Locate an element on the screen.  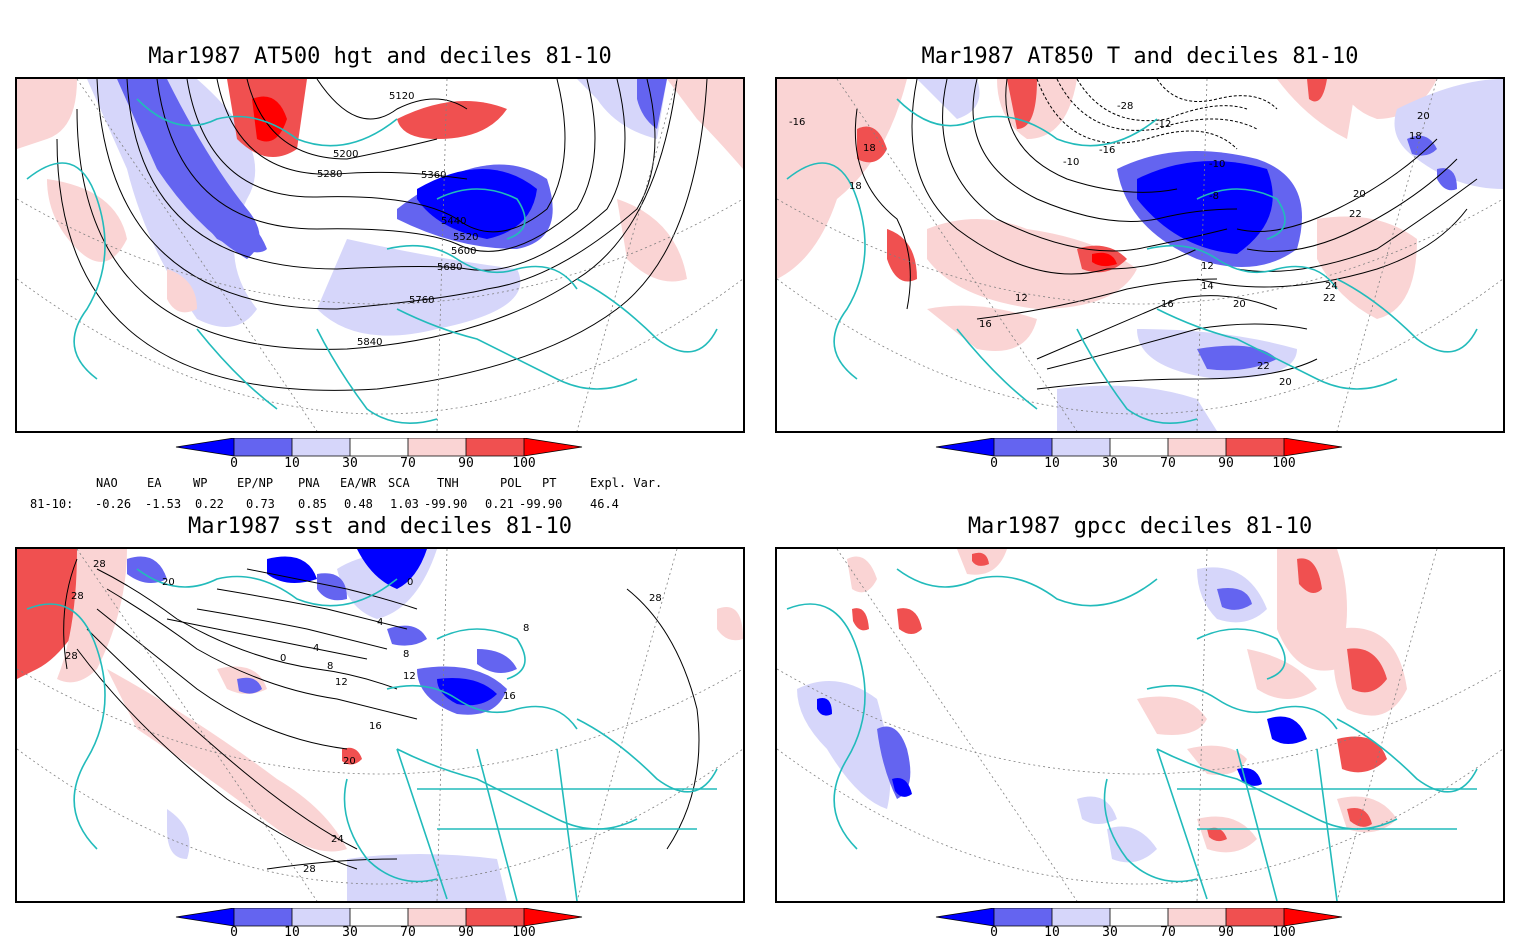
index-value: 0.21 is located at coordinates (499, 504).